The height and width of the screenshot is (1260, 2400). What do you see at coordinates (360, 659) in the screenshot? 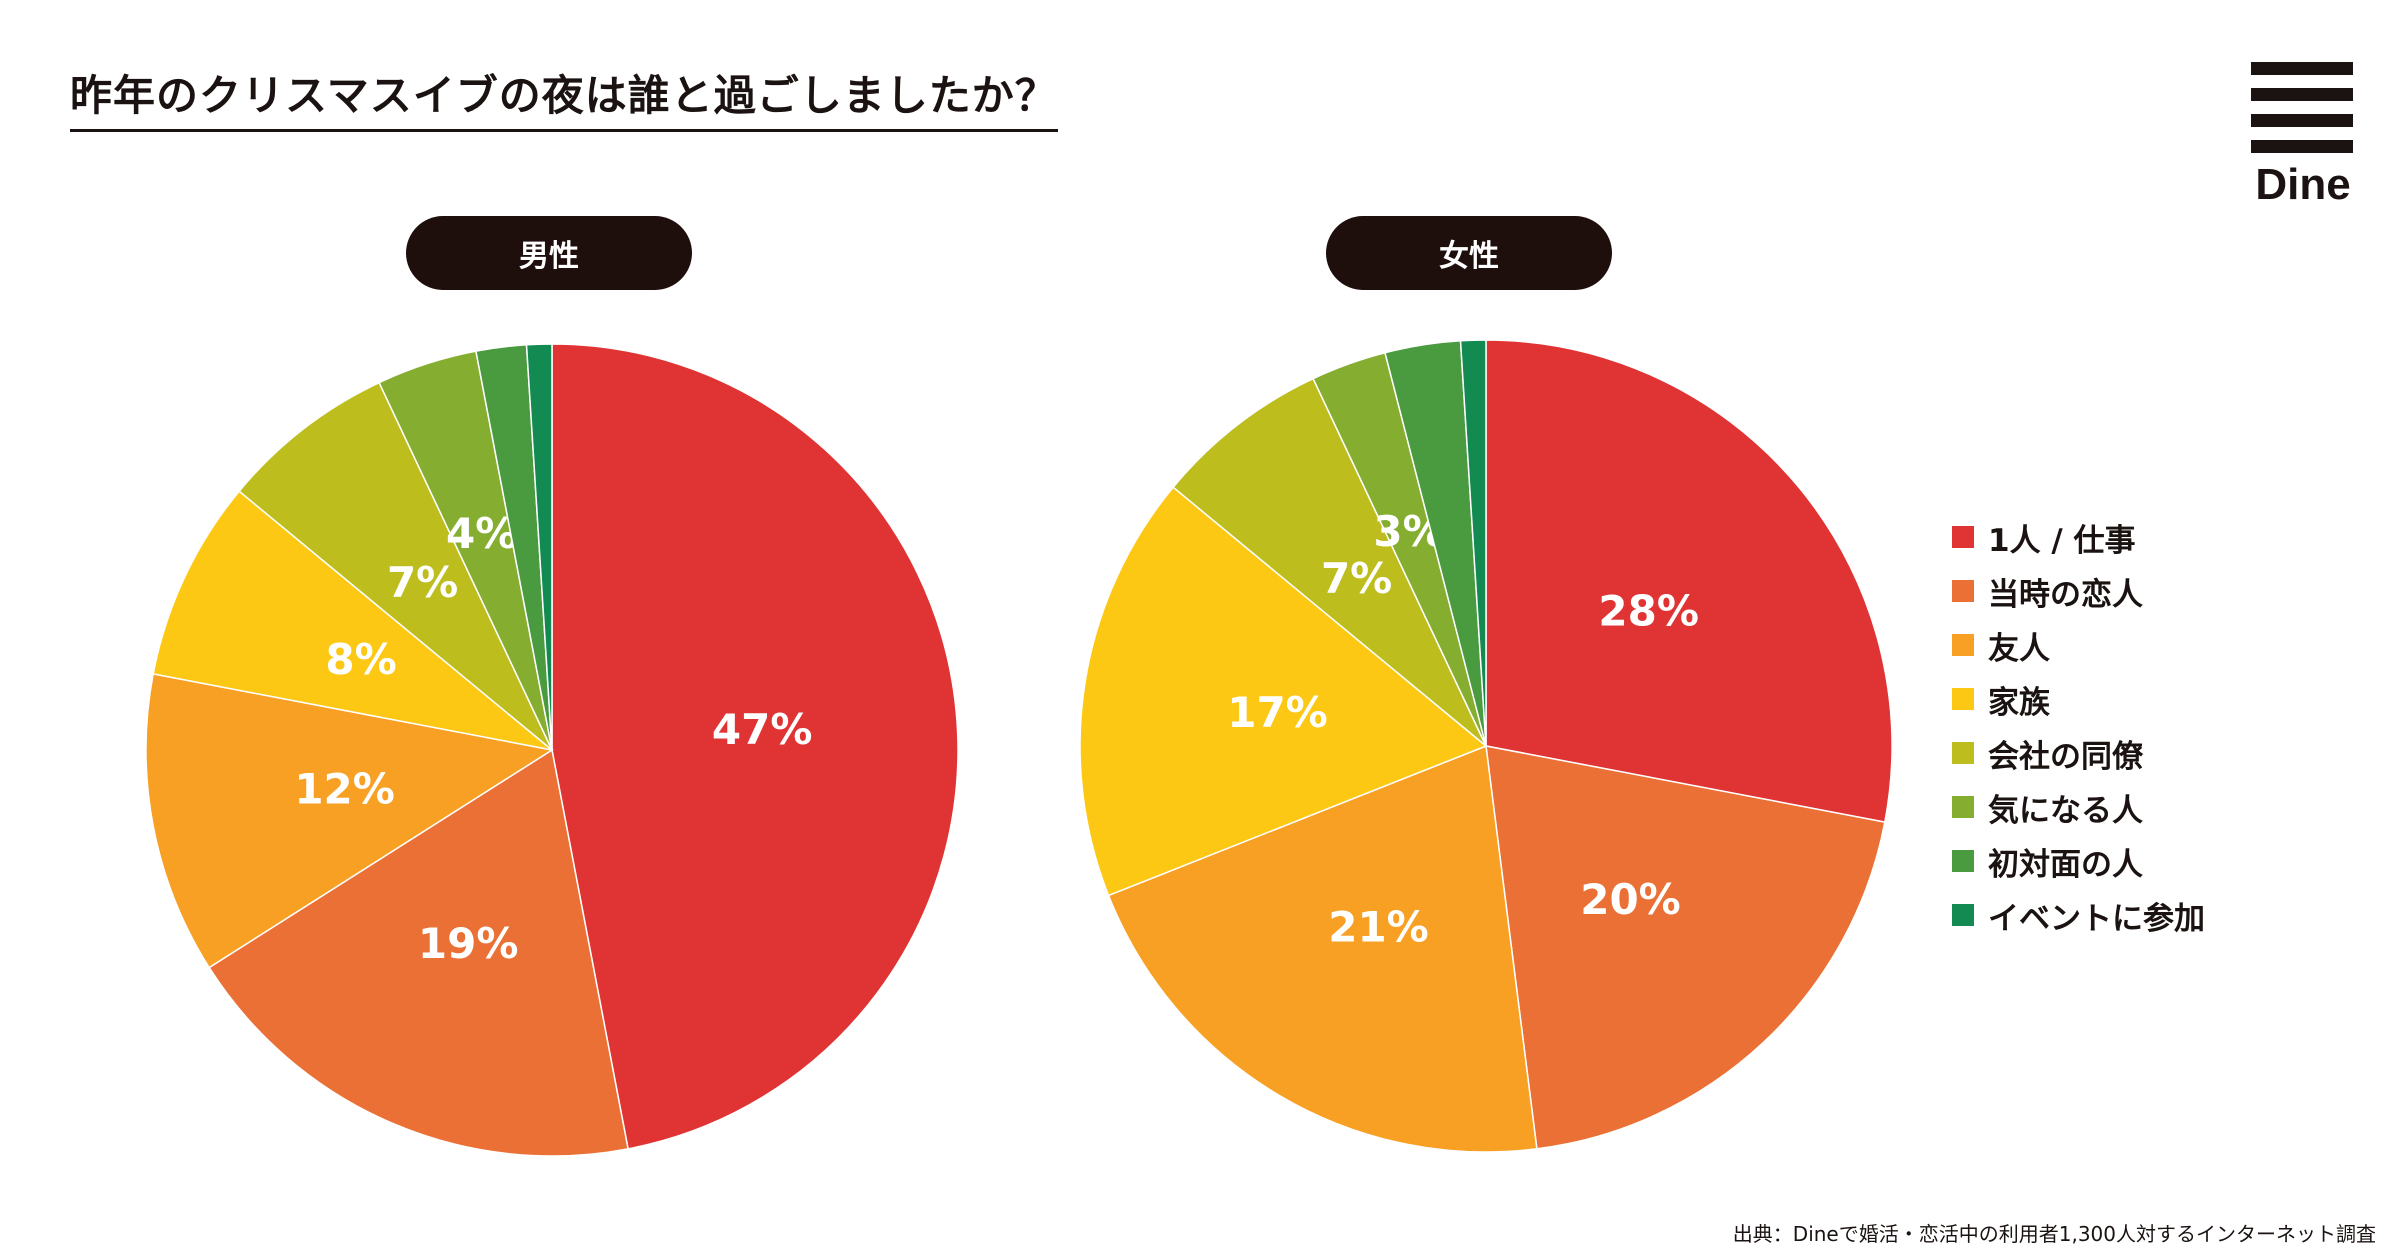
I see `male-data-label-4: 8%` at bounding box center [360, 659].